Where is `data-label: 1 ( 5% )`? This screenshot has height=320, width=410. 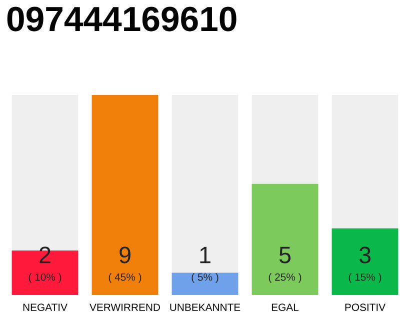
data-label: 1 ( 5% ) is located at coordinates (205, 264).